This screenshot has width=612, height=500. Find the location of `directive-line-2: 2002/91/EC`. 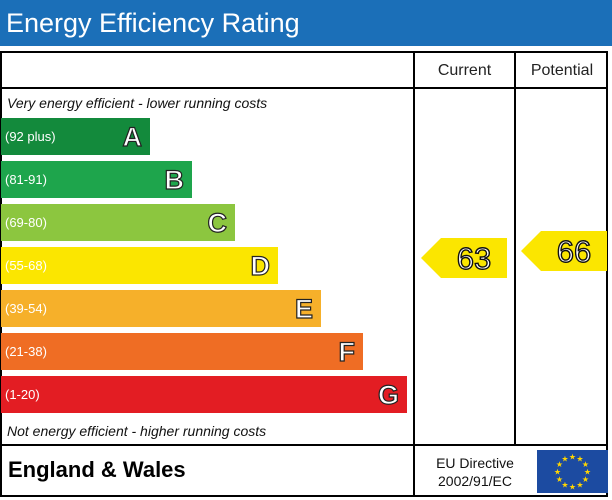

directive-line-2: 2002/91/EC is located at coordinates (475, 481).